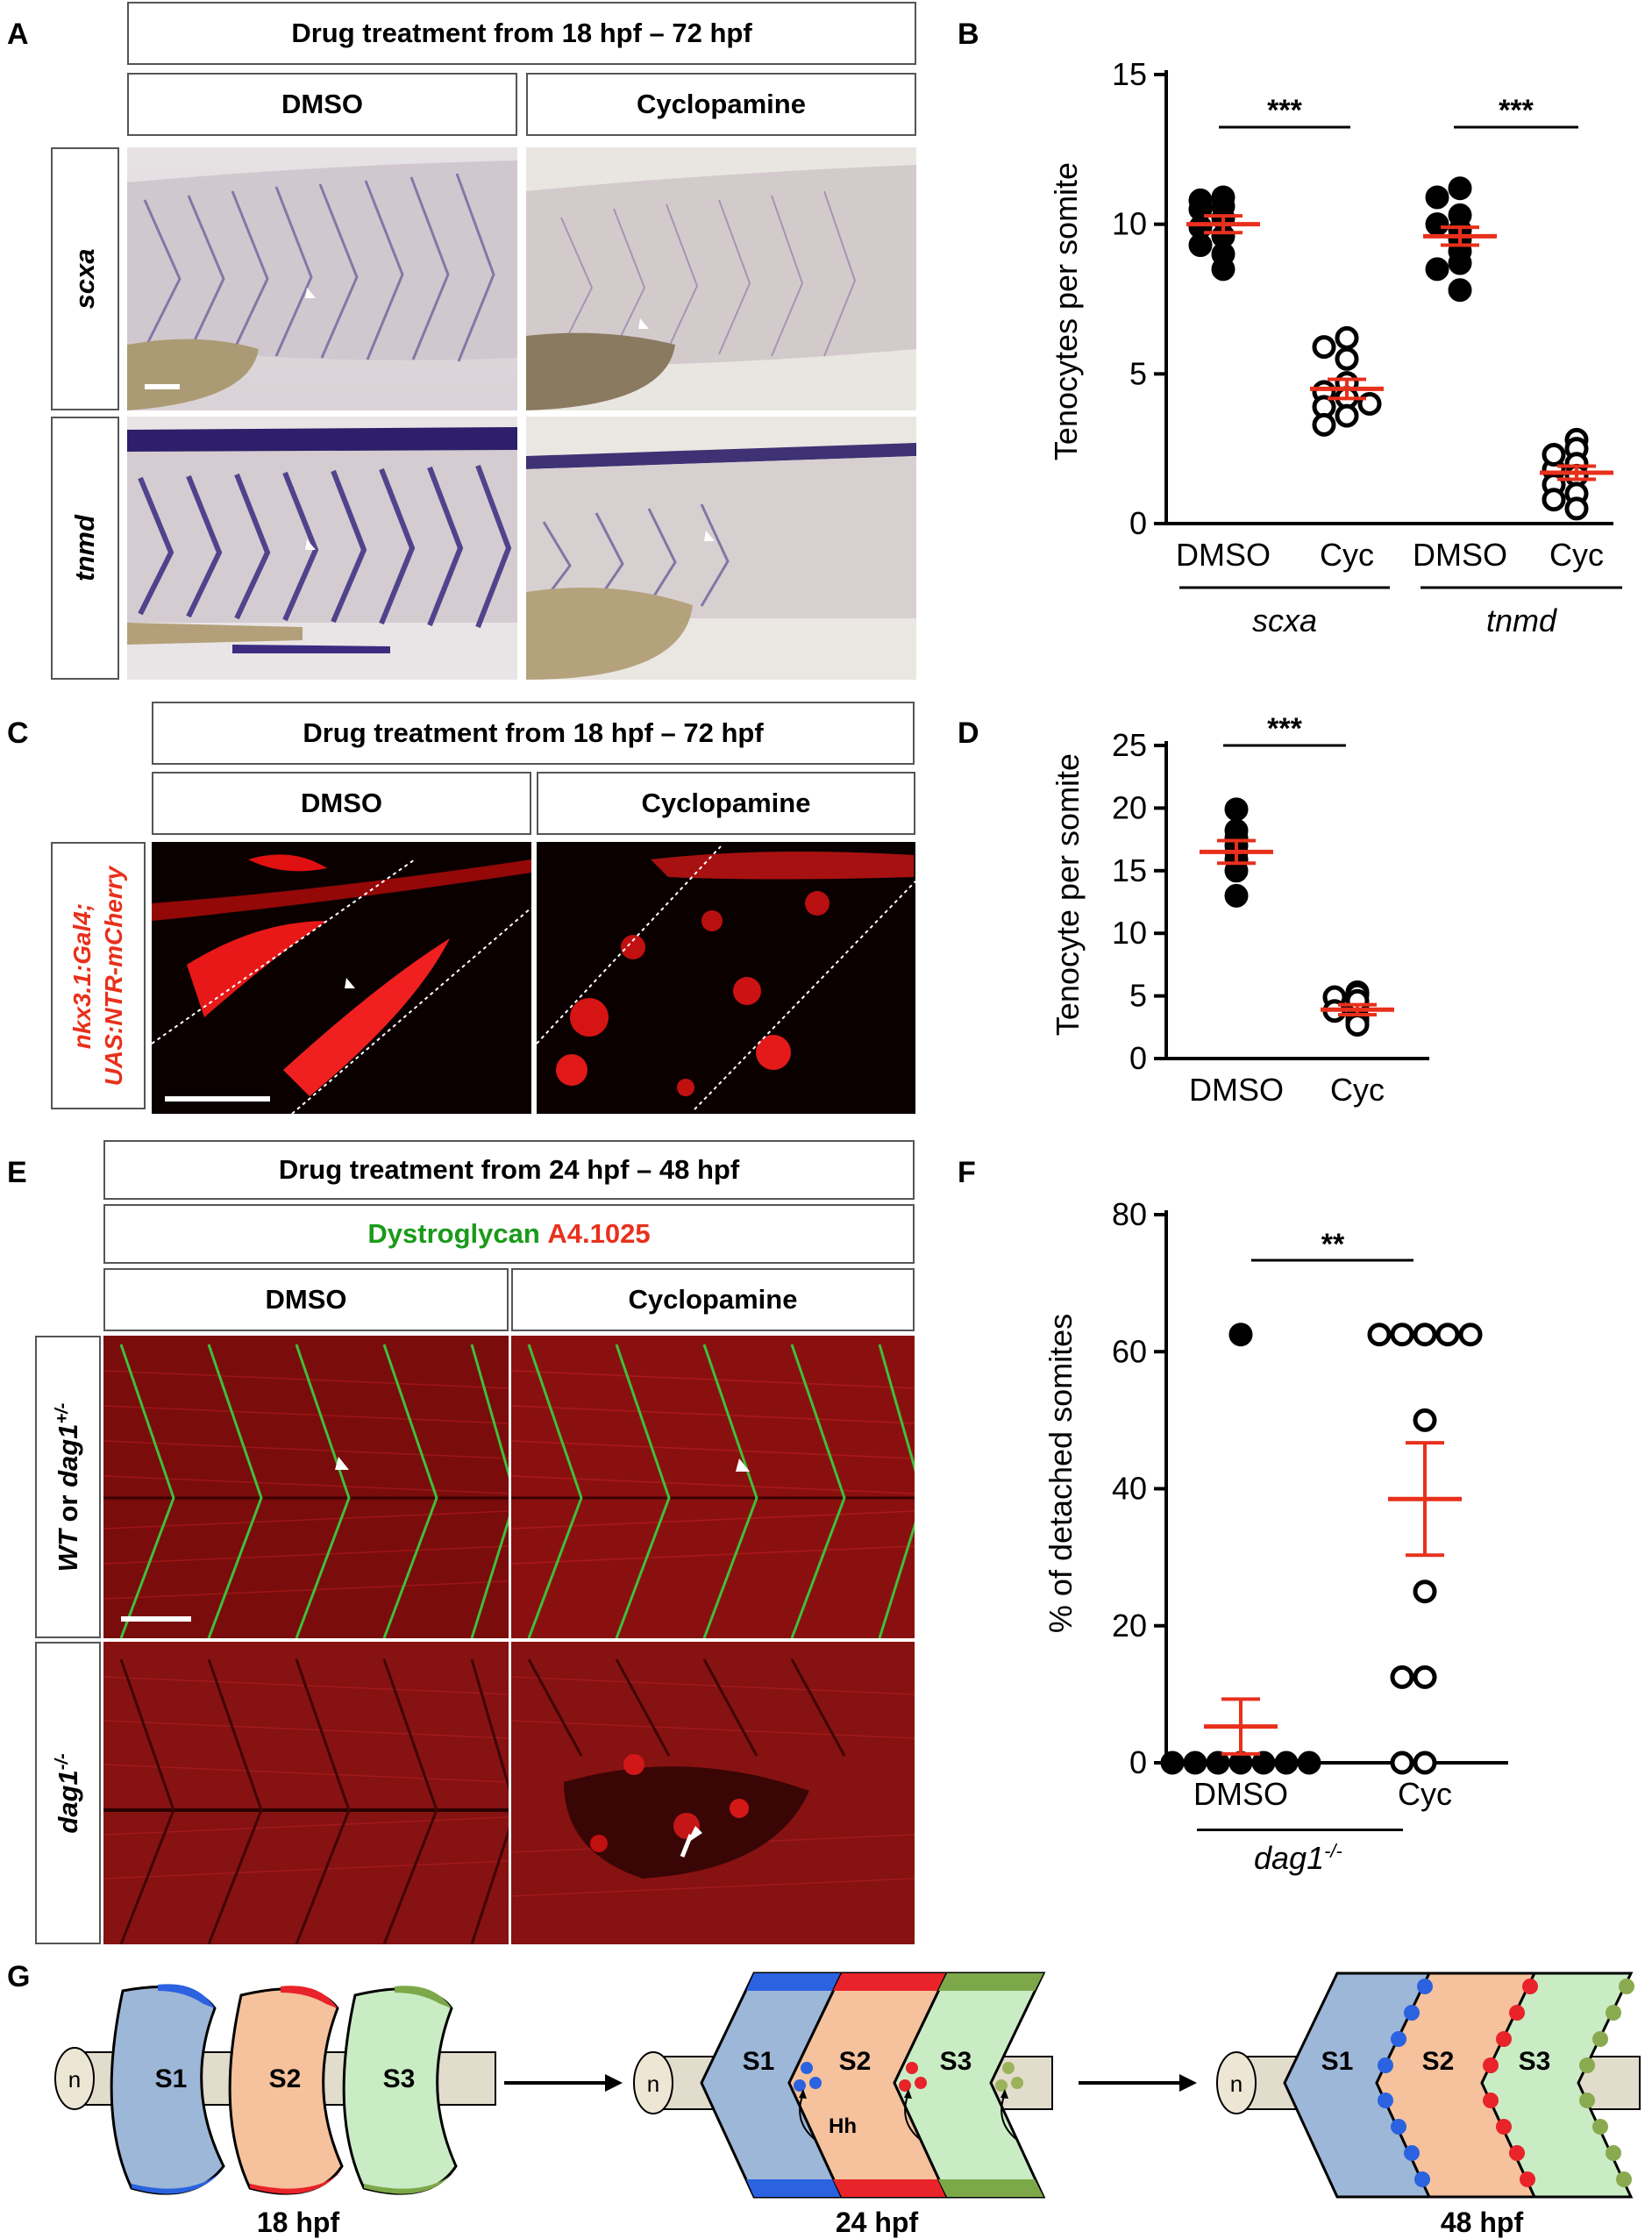  What do you see at coordinates (1129, 1489) in the screenshot?
I see `y-tick-label: 40` at bounding box center [1129, 1489].